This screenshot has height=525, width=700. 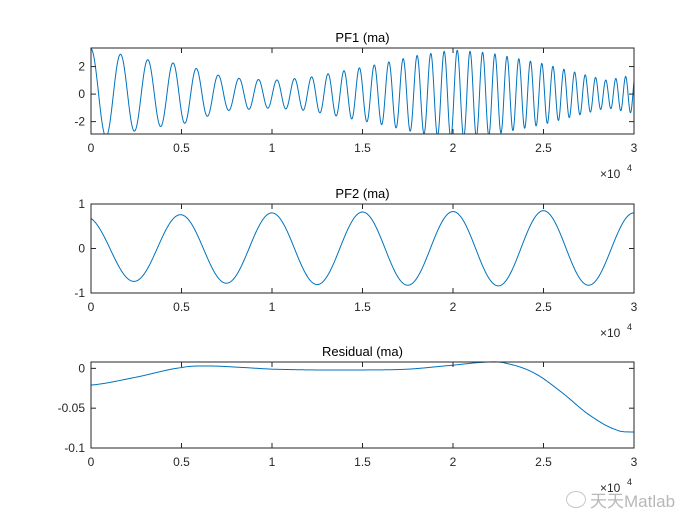 I want to click on watermark: 天天Matlab, so click(x=620, y=499).